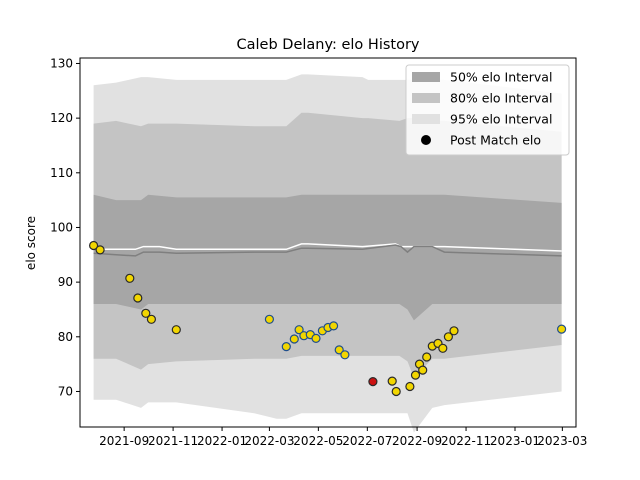  I want to click on legend-label: 95% elo Interval, so click(501, 119).